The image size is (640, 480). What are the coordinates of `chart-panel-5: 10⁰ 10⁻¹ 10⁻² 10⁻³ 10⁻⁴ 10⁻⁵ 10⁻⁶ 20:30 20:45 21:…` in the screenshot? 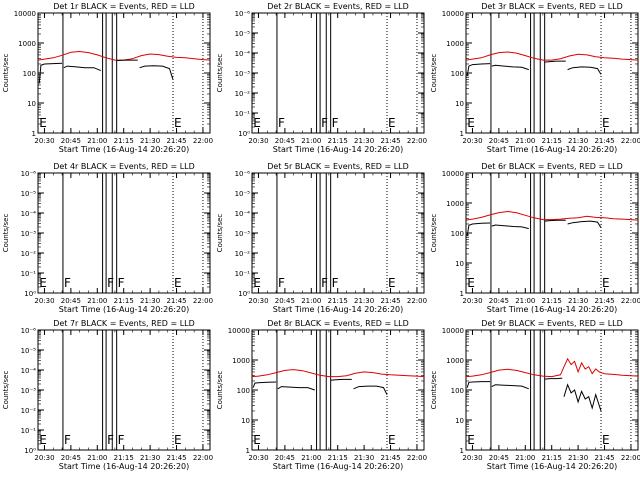 It's located at (321, 238).